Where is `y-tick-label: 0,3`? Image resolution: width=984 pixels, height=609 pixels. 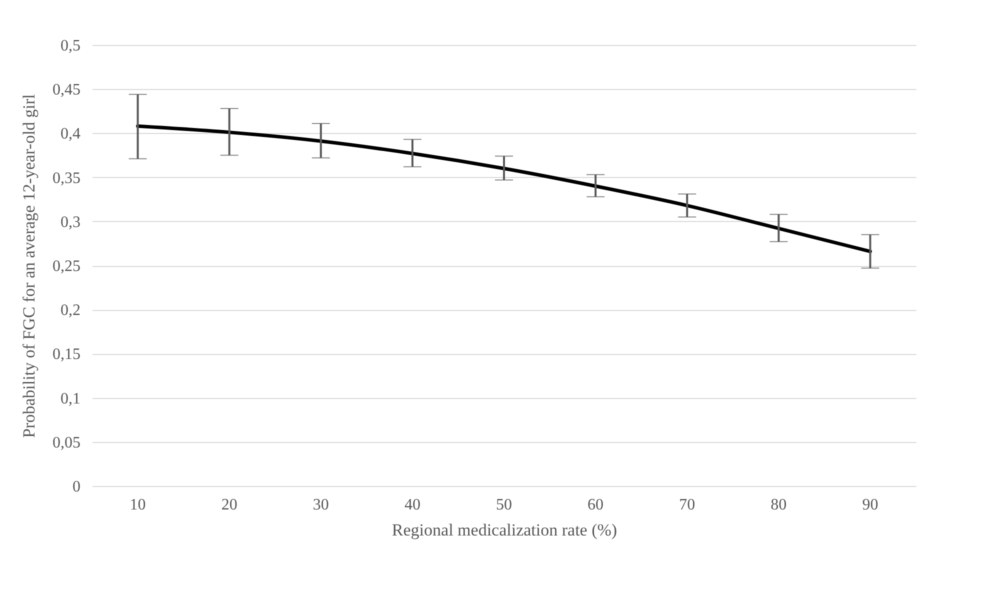 y-tick-label: 0,3 is located at coordinates (70, 222).